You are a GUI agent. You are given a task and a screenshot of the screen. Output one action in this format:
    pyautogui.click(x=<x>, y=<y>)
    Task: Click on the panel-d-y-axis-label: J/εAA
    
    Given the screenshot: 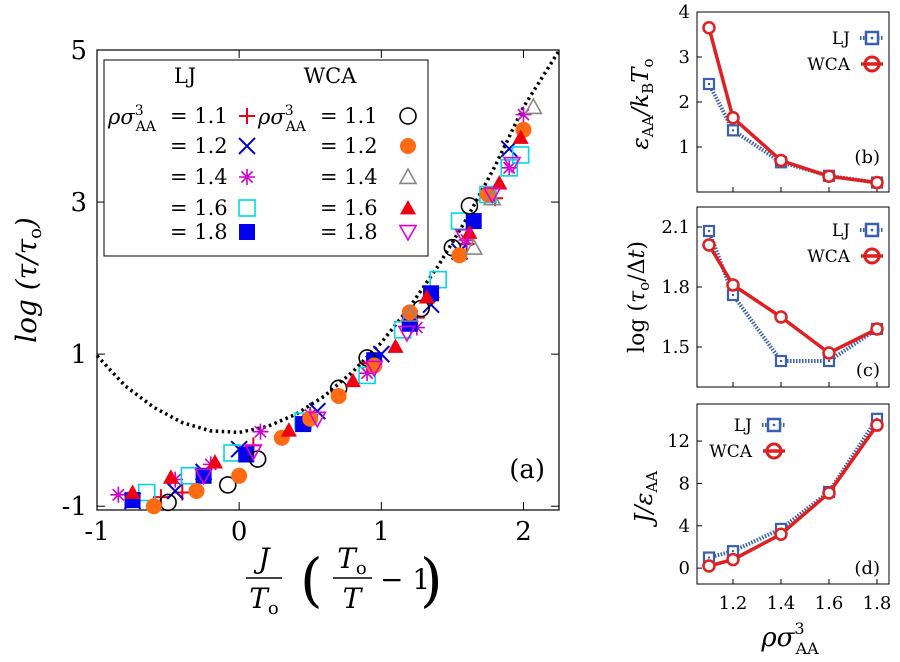 What is the action you would take?
    pyautogui.click(x=645, y=499)
    